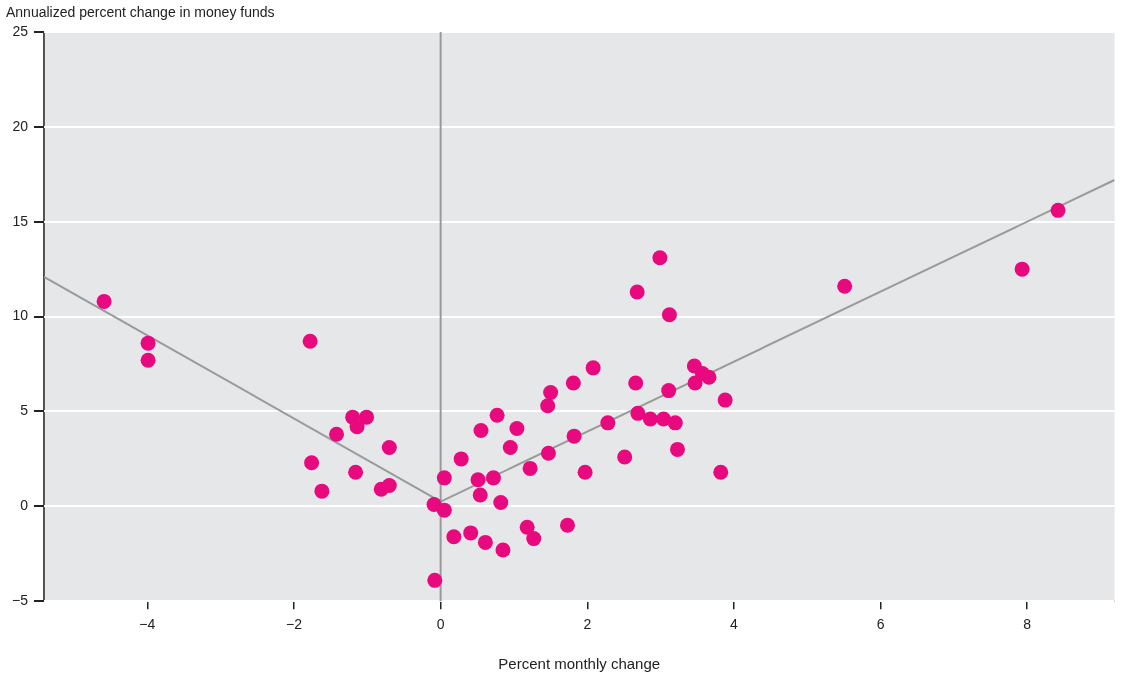 This screenshot has height=684, width=1122. What do you see at coordinates (20, 125) in the screenshot?
I see `y-tick-label: 20` at bounding box center [20, 125].